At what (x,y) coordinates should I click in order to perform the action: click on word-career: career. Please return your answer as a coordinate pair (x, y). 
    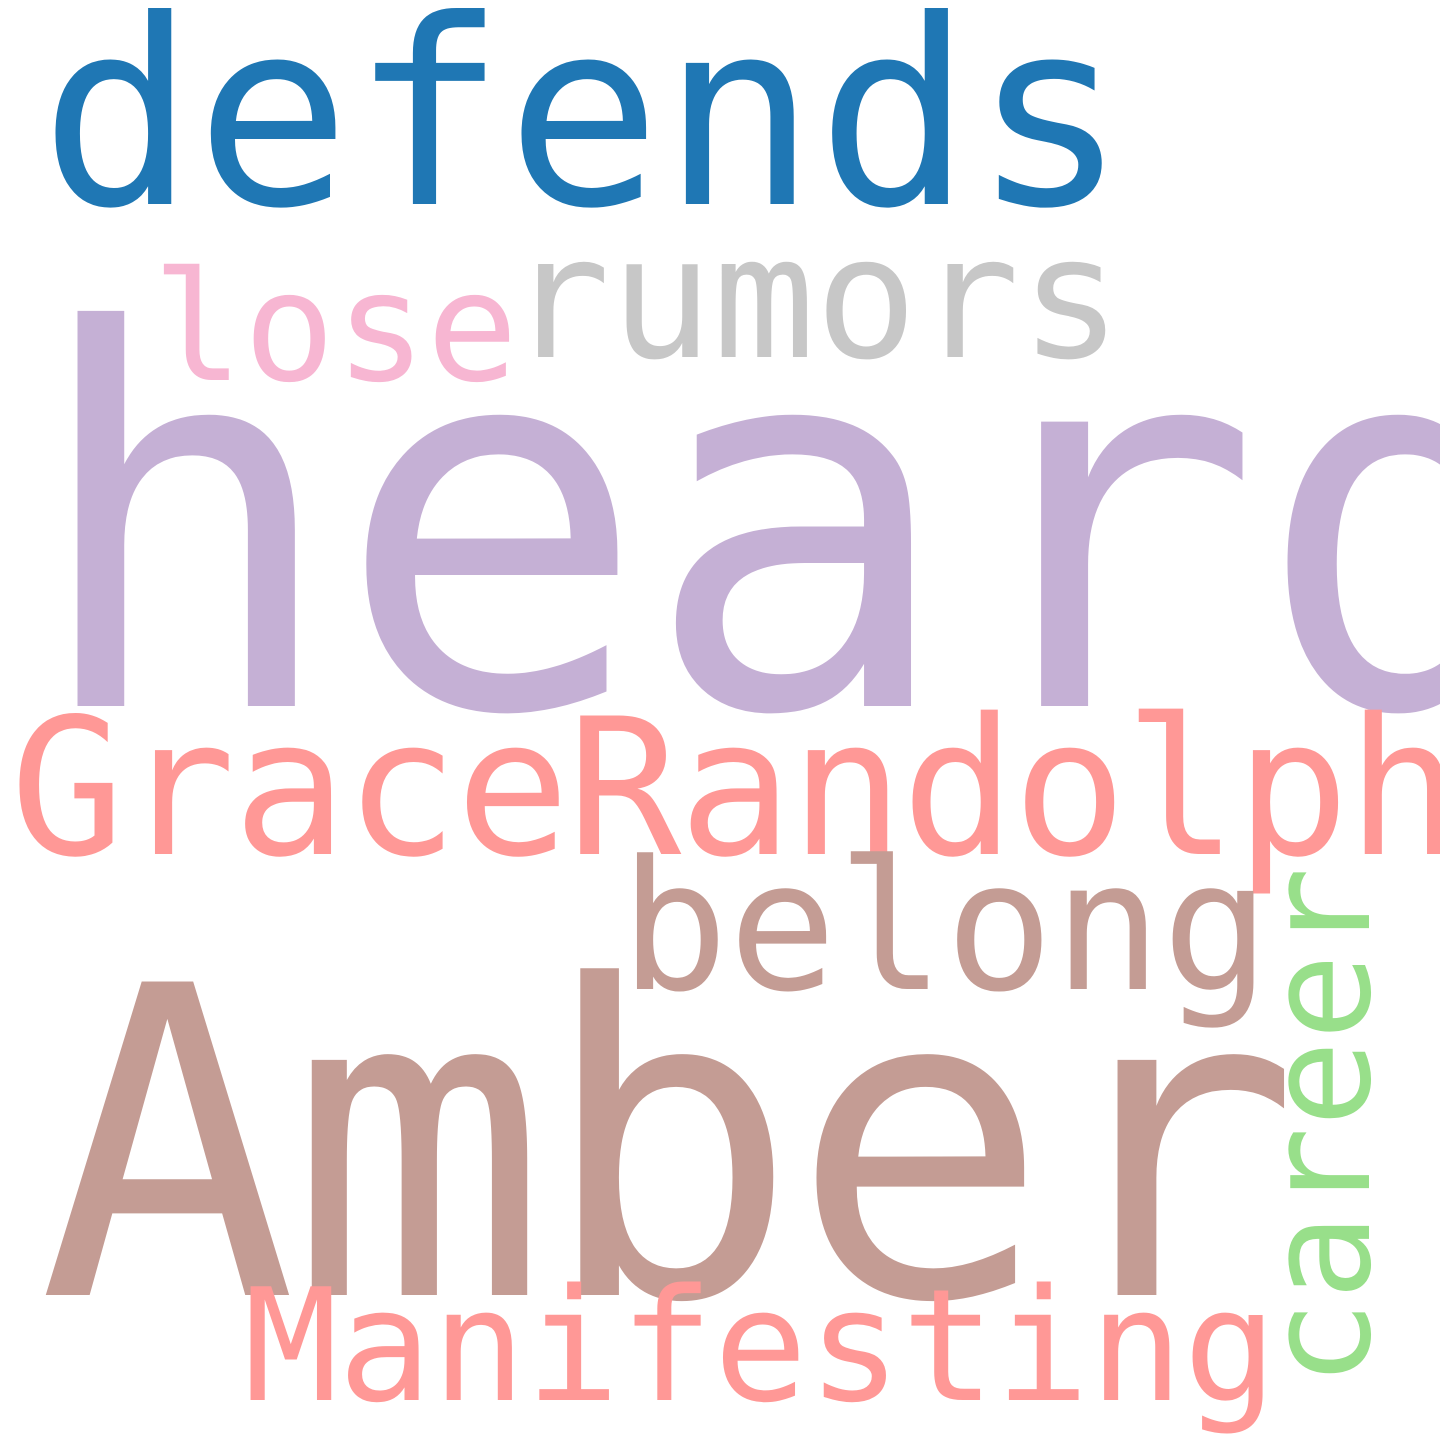
    Looking at the image, I should click on (1319, 1126).